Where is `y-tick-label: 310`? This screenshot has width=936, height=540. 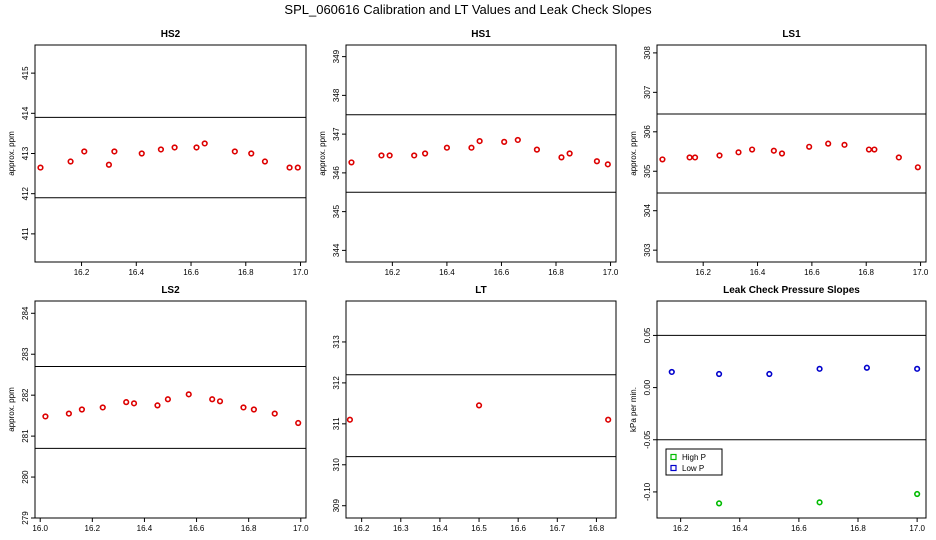 y-tick-label: 310 is located at coordinates (336, 465).